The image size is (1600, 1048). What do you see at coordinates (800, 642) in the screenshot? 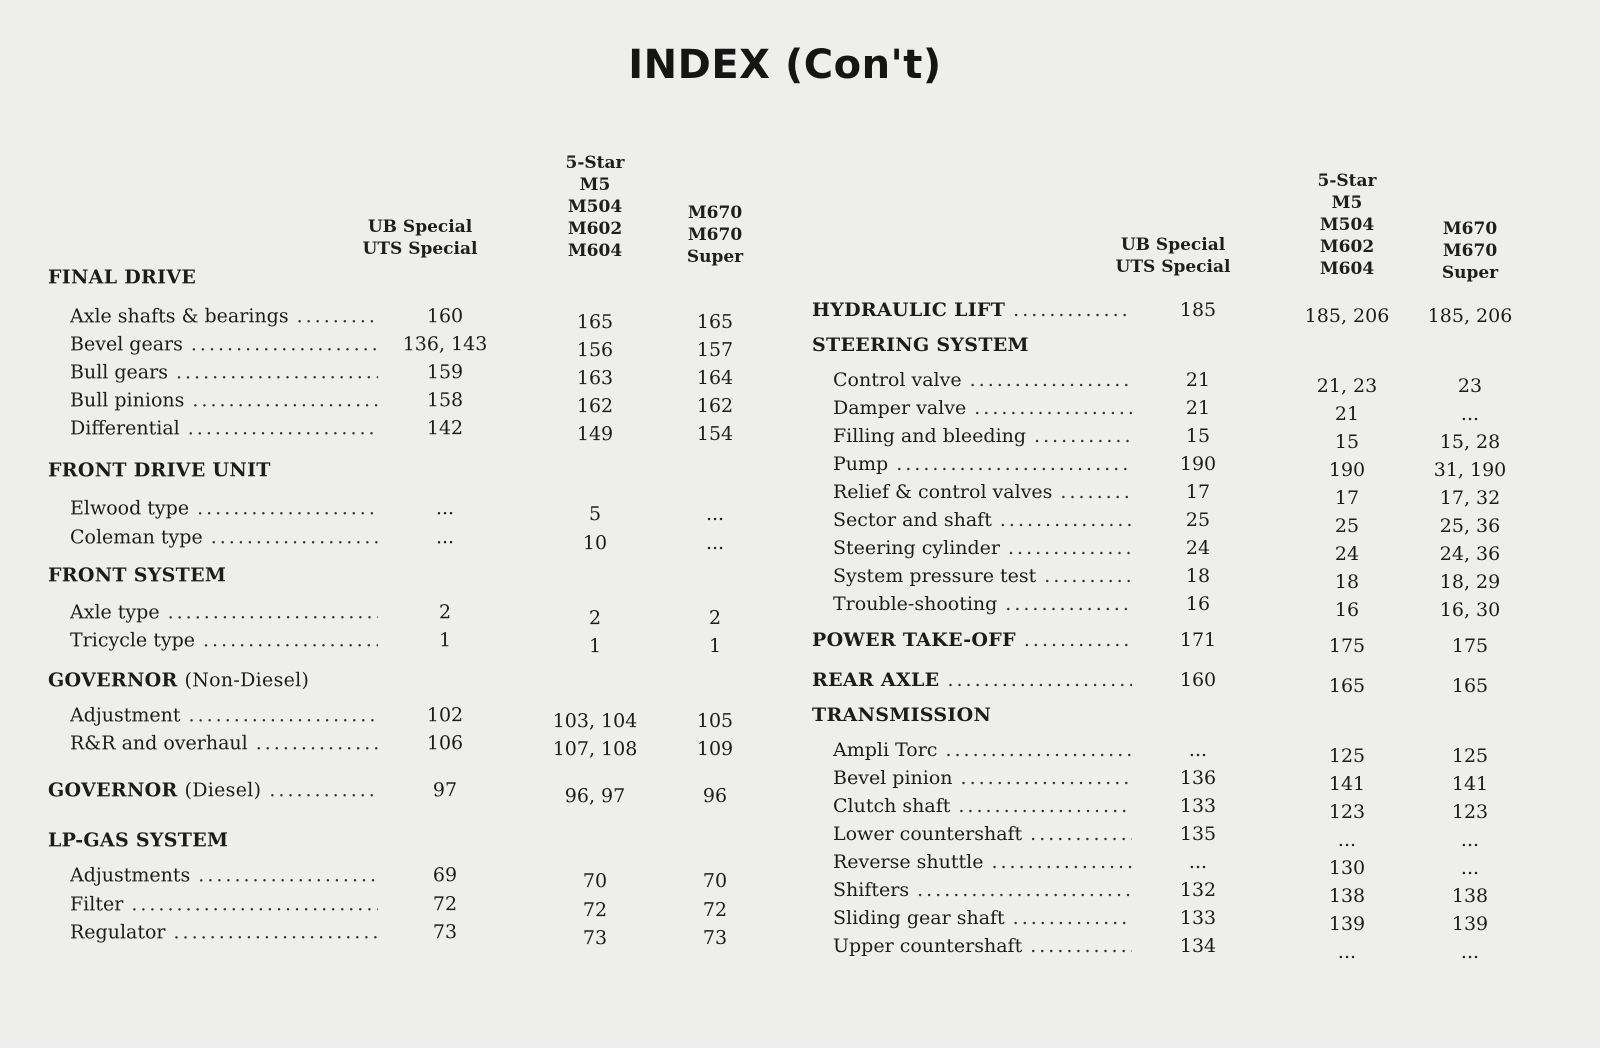
I see `section-heading: POWER TAKE-OFF 171 175 175` at bounding box center [800, 642].